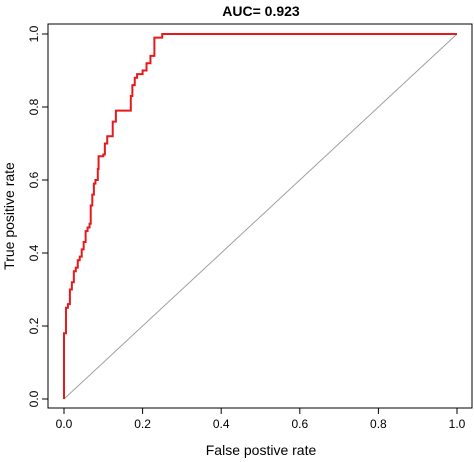 The width and height of the screenshot is (474, 462). Describe the element at coordinates (378, 424) in the screenshot. I see `x-tick-label: 0.8` at that location.